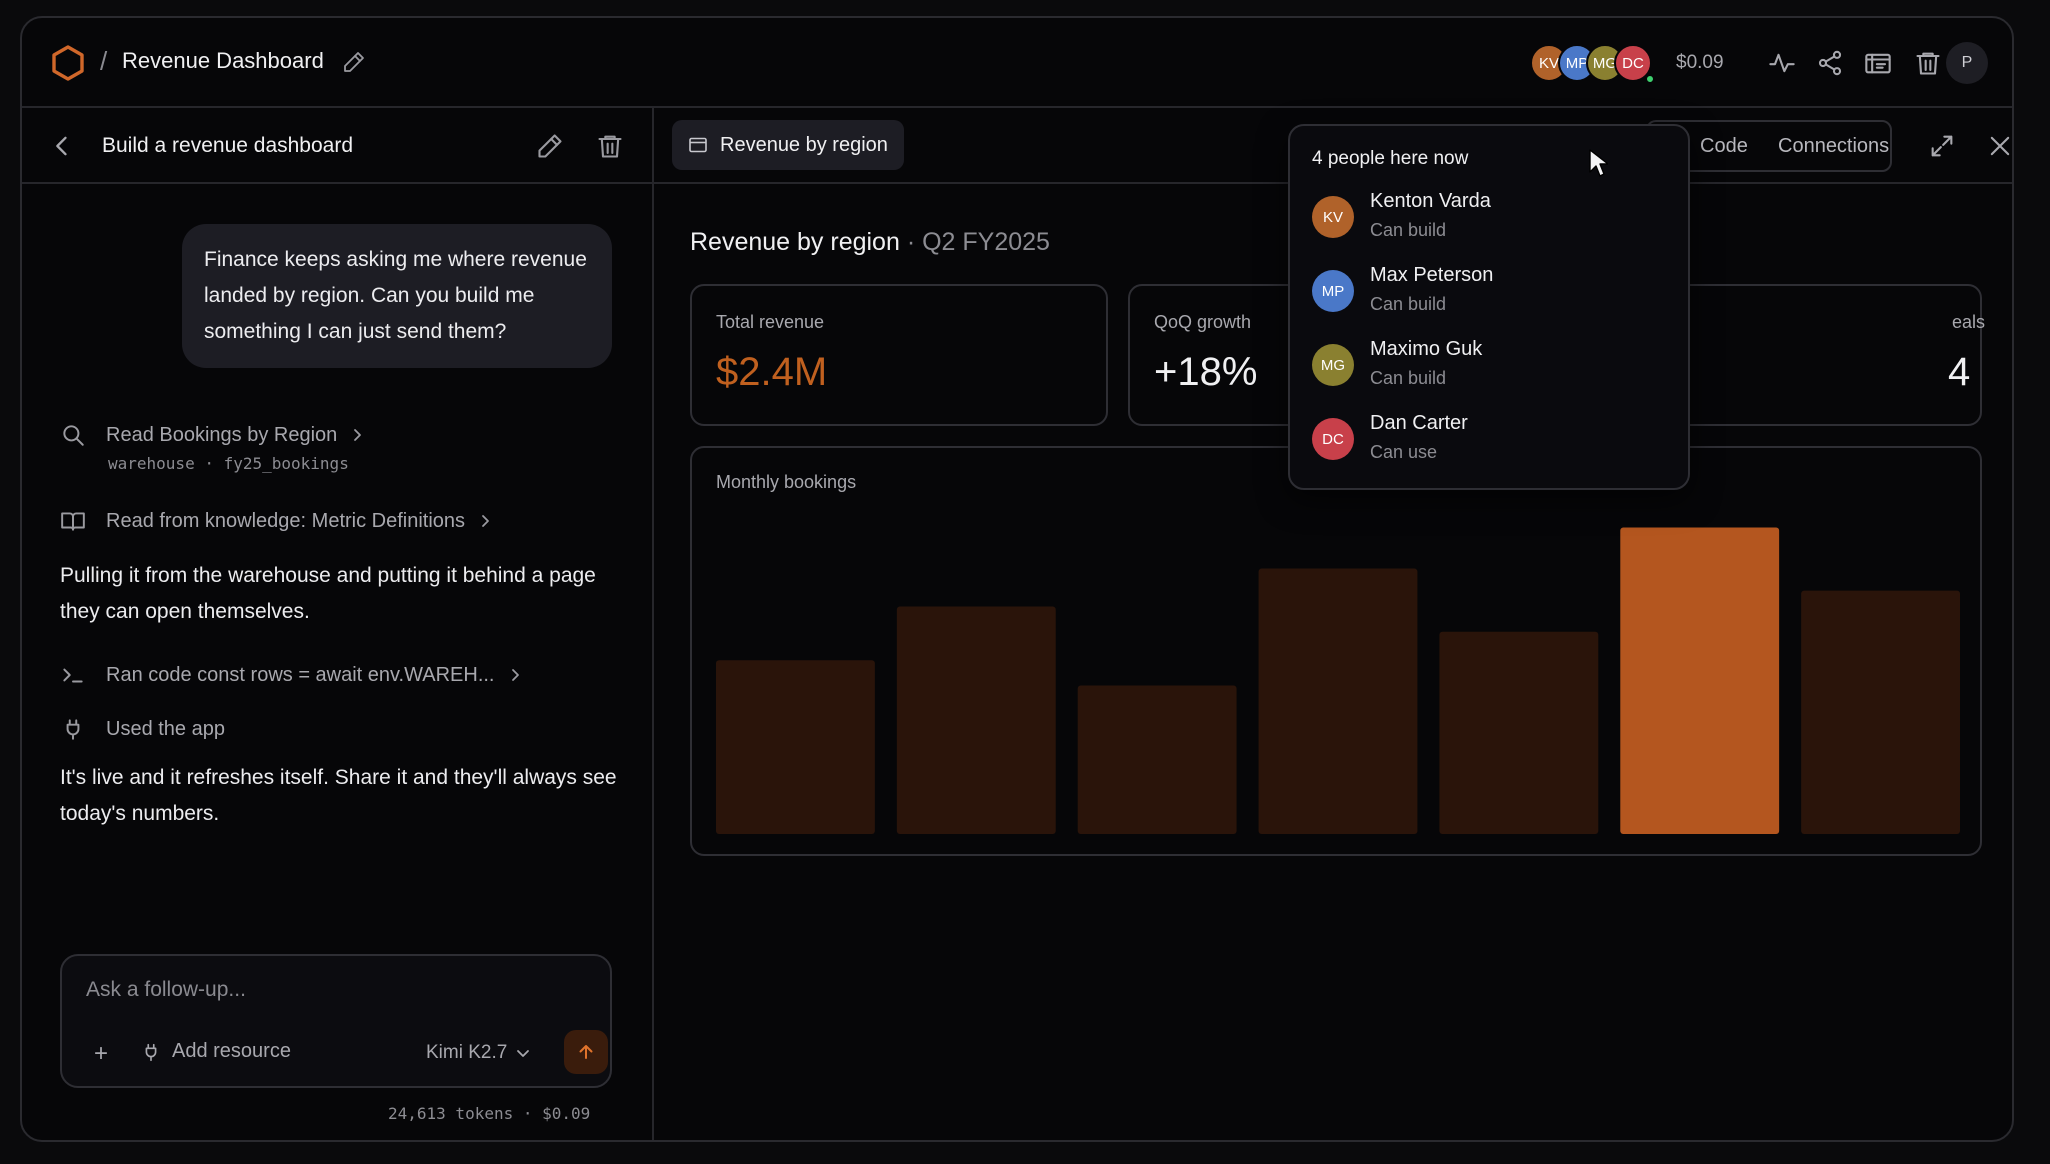  I want to click on tab-connections: Connections, so click(1834, 146).